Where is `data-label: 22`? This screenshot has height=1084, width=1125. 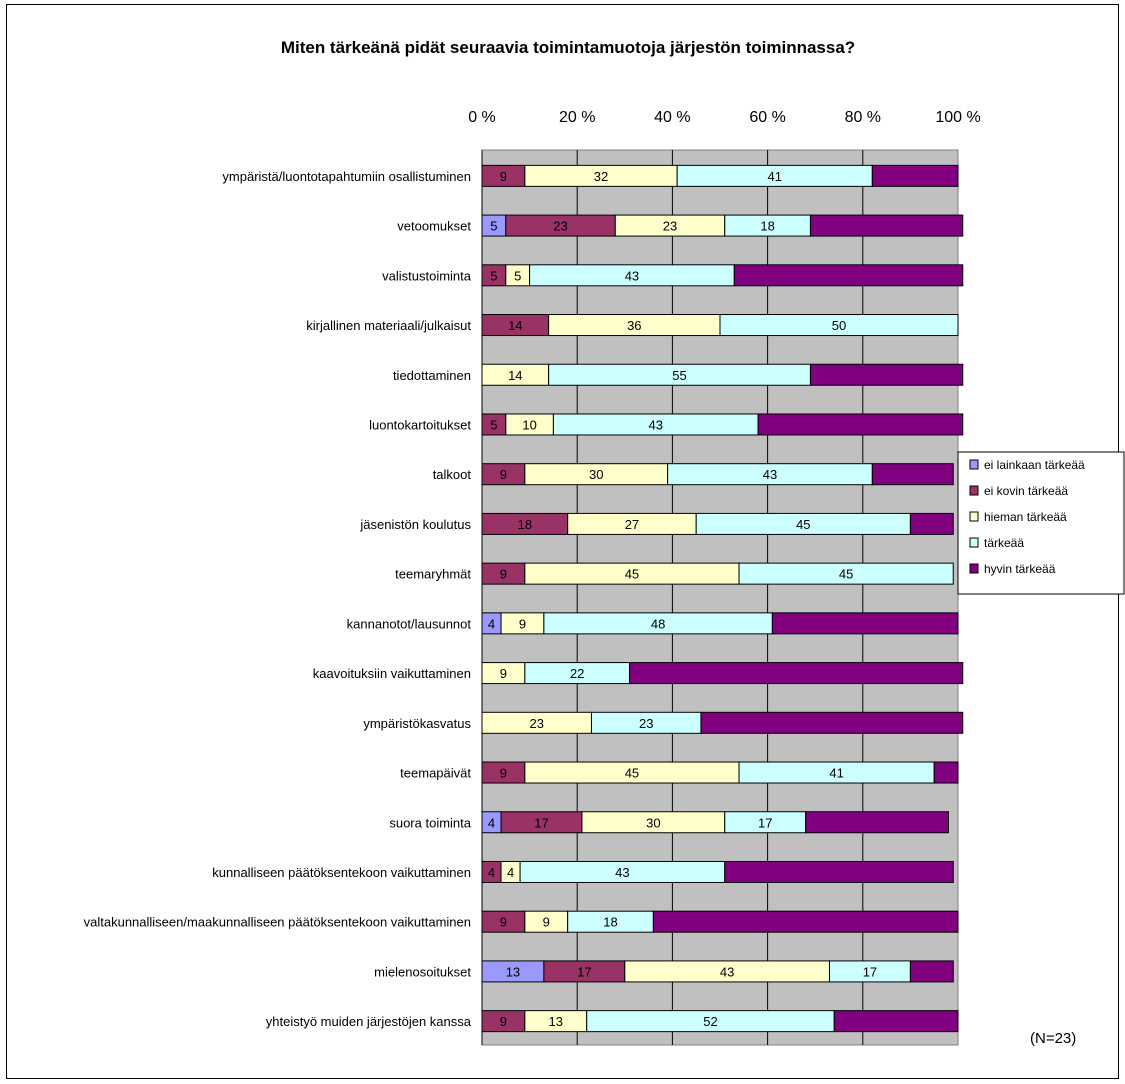 data-label: 22 is located at coordinates (577, 673).